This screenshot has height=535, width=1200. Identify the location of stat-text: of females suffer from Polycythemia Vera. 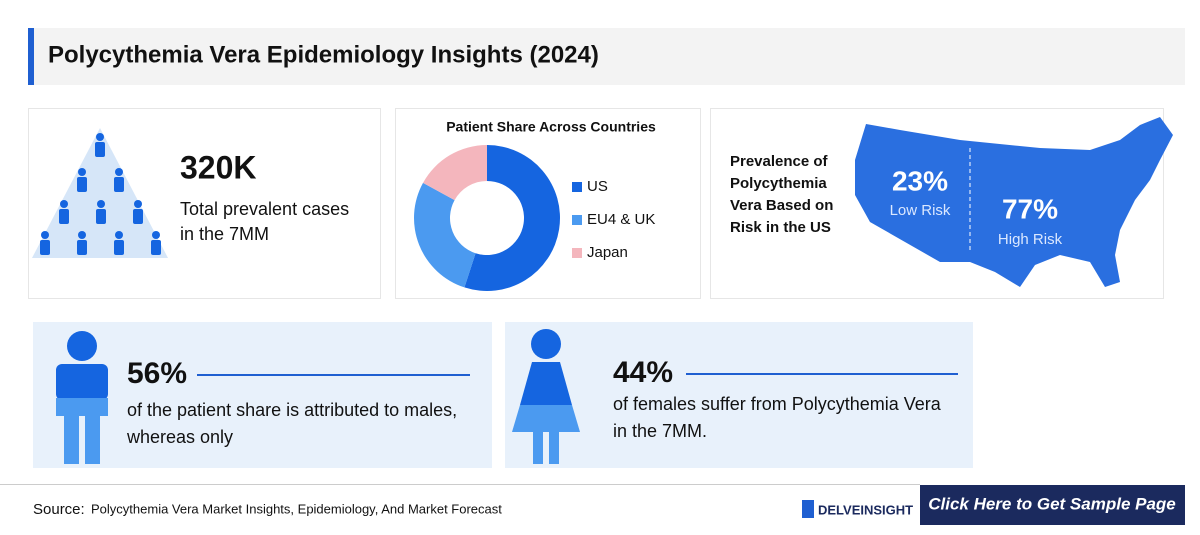
(777, 404).